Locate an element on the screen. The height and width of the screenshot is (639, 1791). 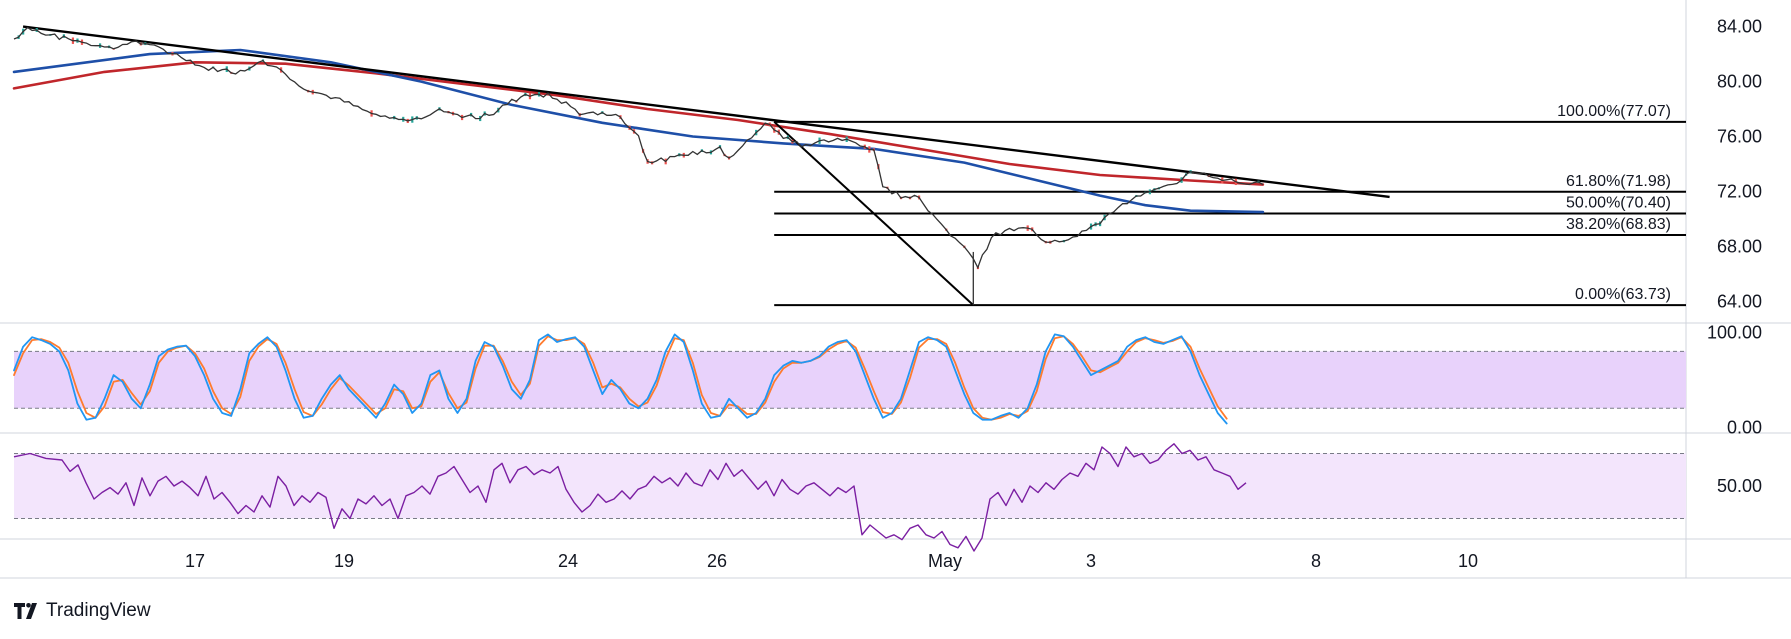
time-tick-label: 26 is located at coordinates (717, 561).